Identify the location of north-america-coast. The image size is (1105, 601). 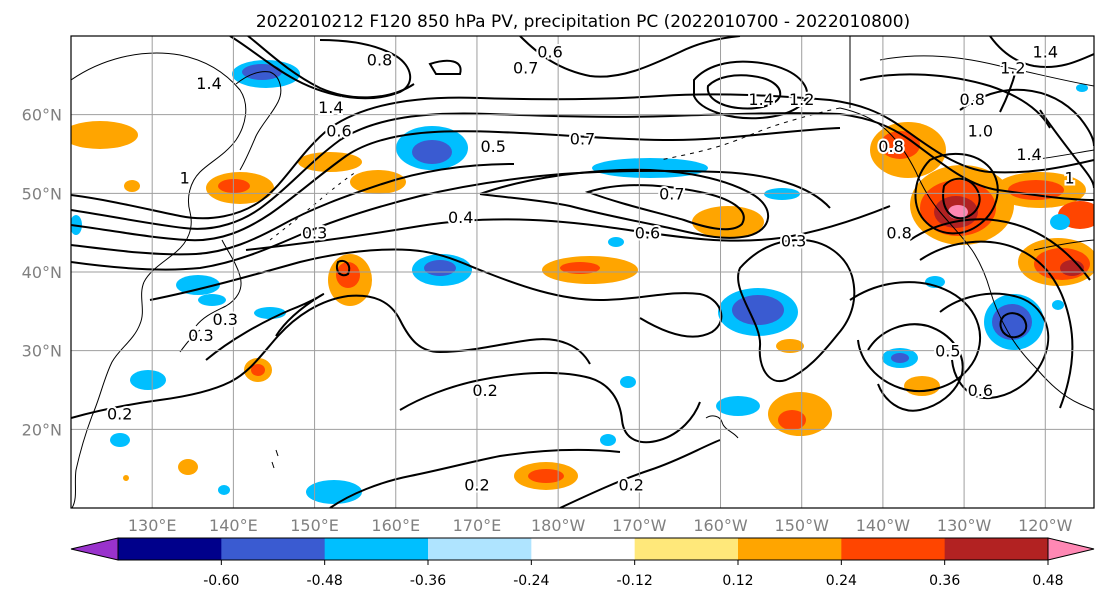
(986, 71).